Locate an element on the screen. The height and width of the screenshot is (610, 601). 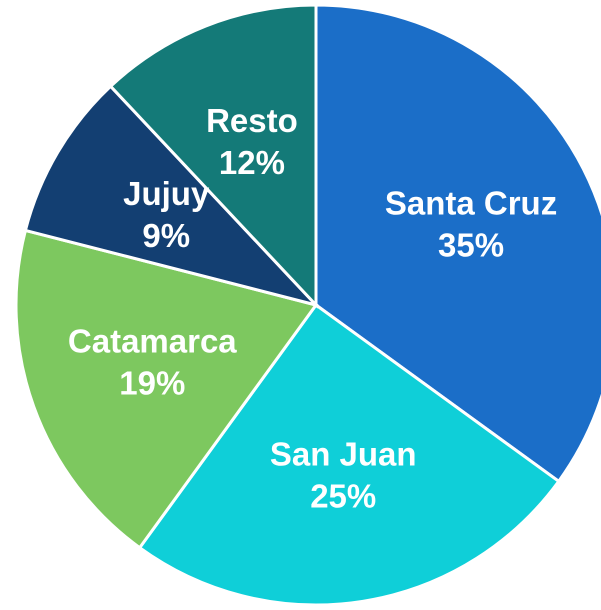
slice-label: Santa Cruz is located at coordinates (471, 203).